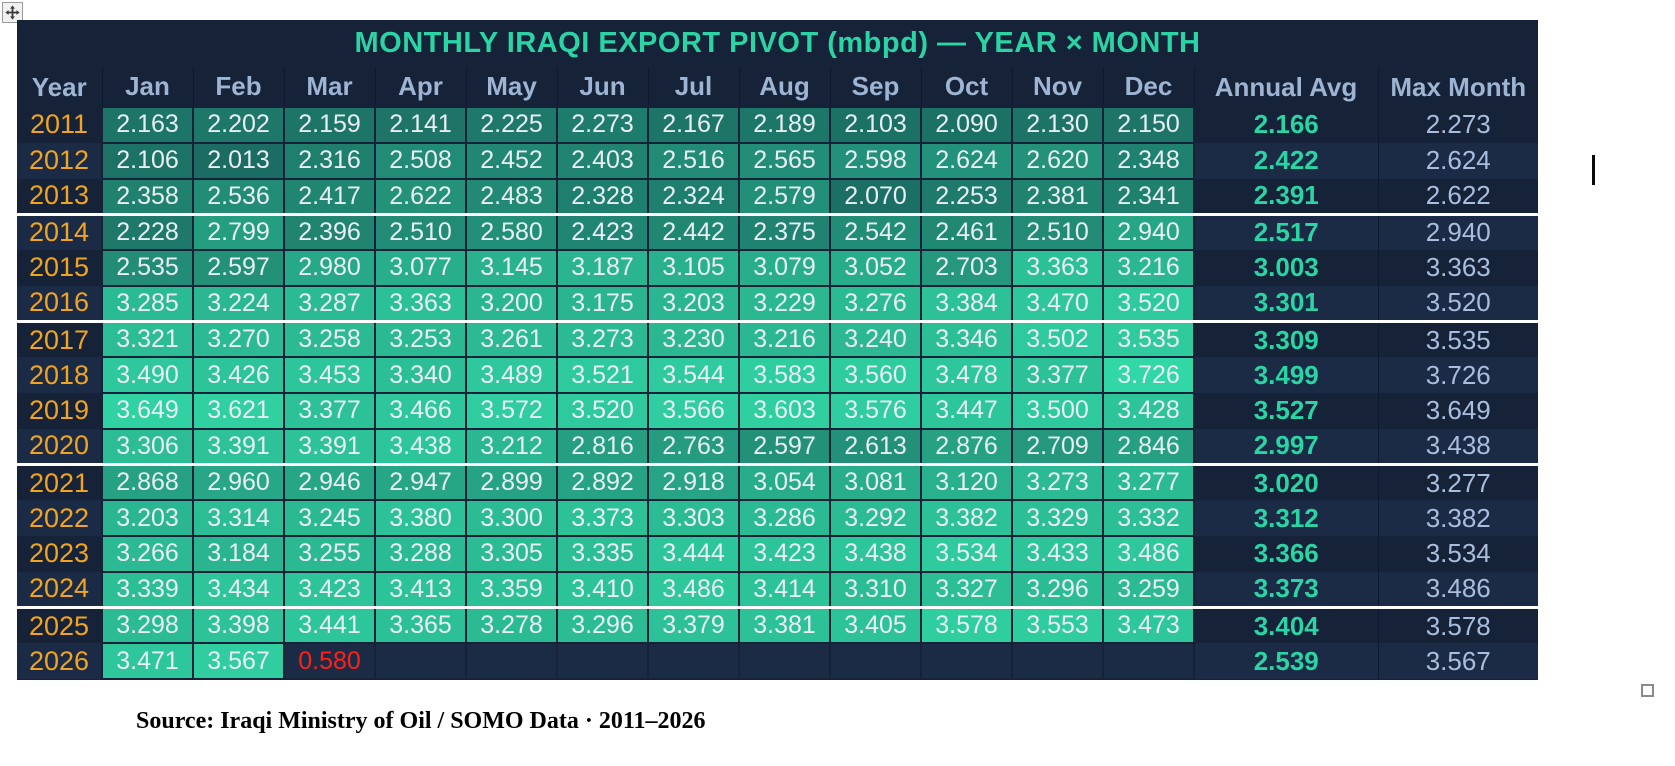 This screenshot has width=1675, height=766. I want to click on month-cell: 3.373, so click(602, 518).